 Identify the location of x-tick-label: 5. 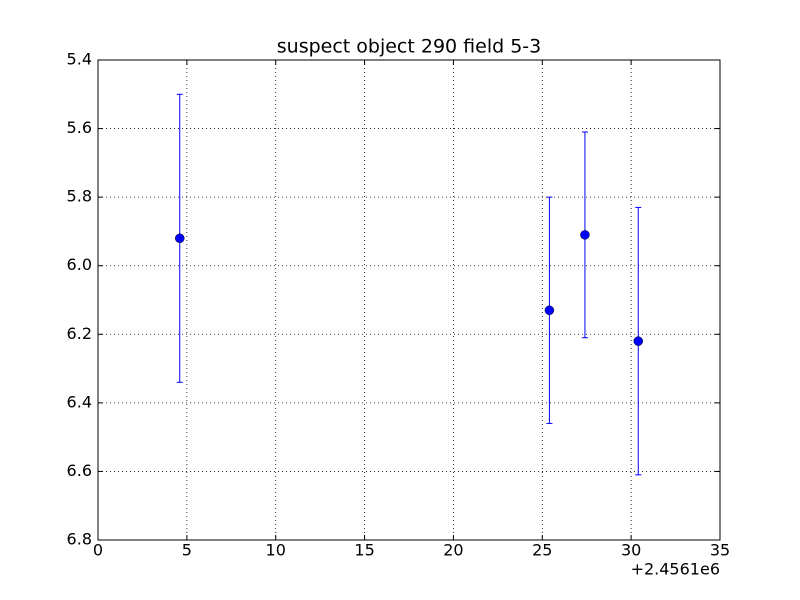
(187, 550).